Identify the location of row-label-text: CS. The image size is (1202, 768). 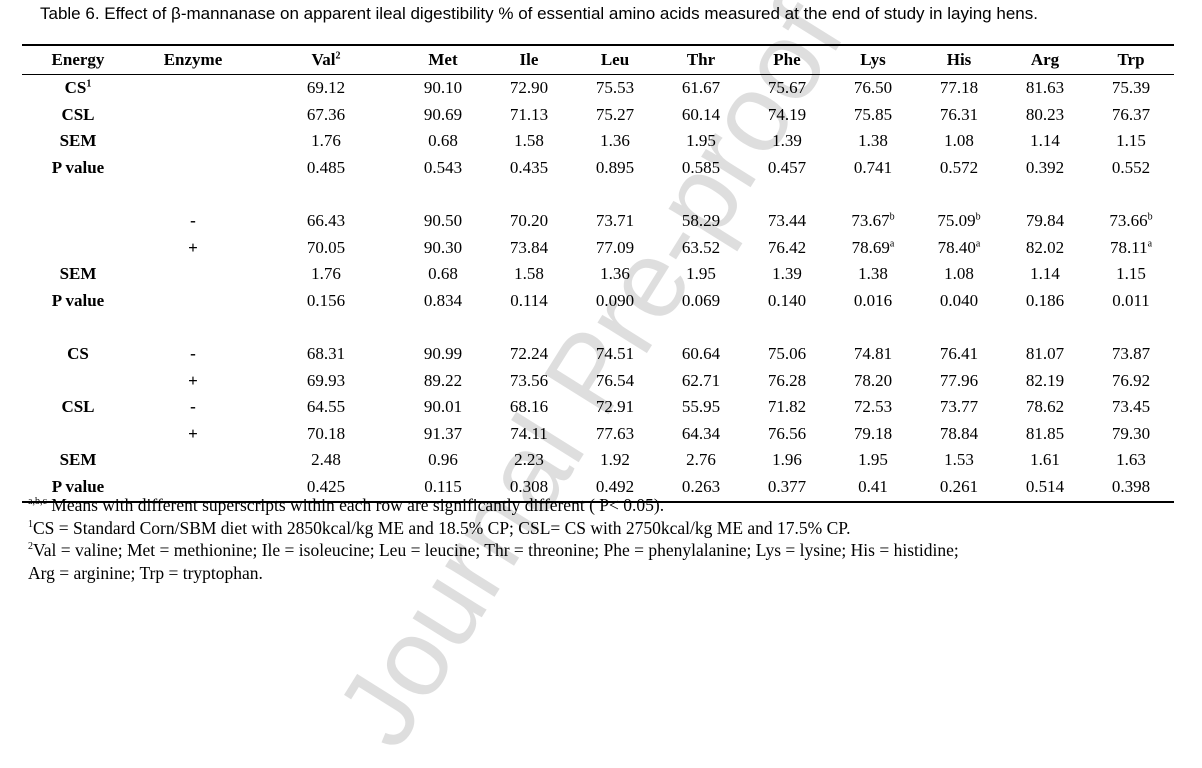
(75, 87).